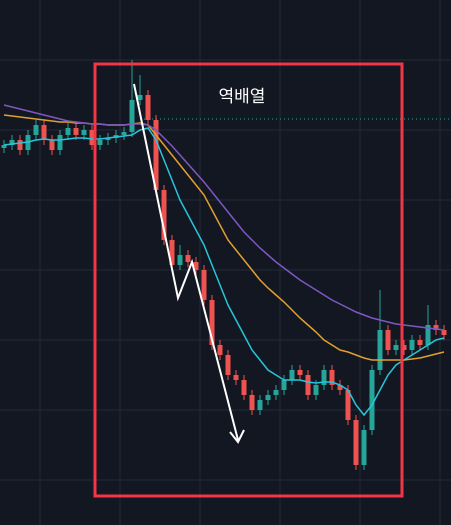  What do you see at coordinates (237, 436) in the screenshot?
I see `arrow-head` at bounding box center [237, 436].